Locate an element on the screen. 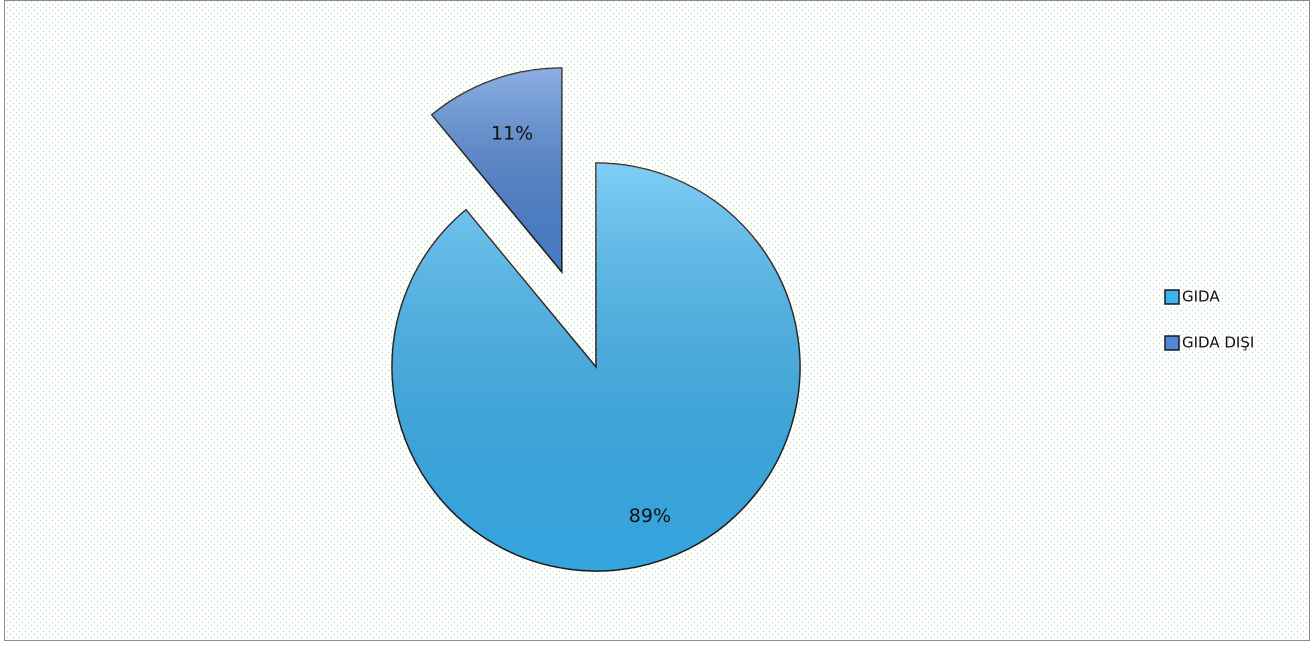 The width and height of the screenshot is (1314, 647). legend-label: GIDA is located at coordinates (1201, 297).